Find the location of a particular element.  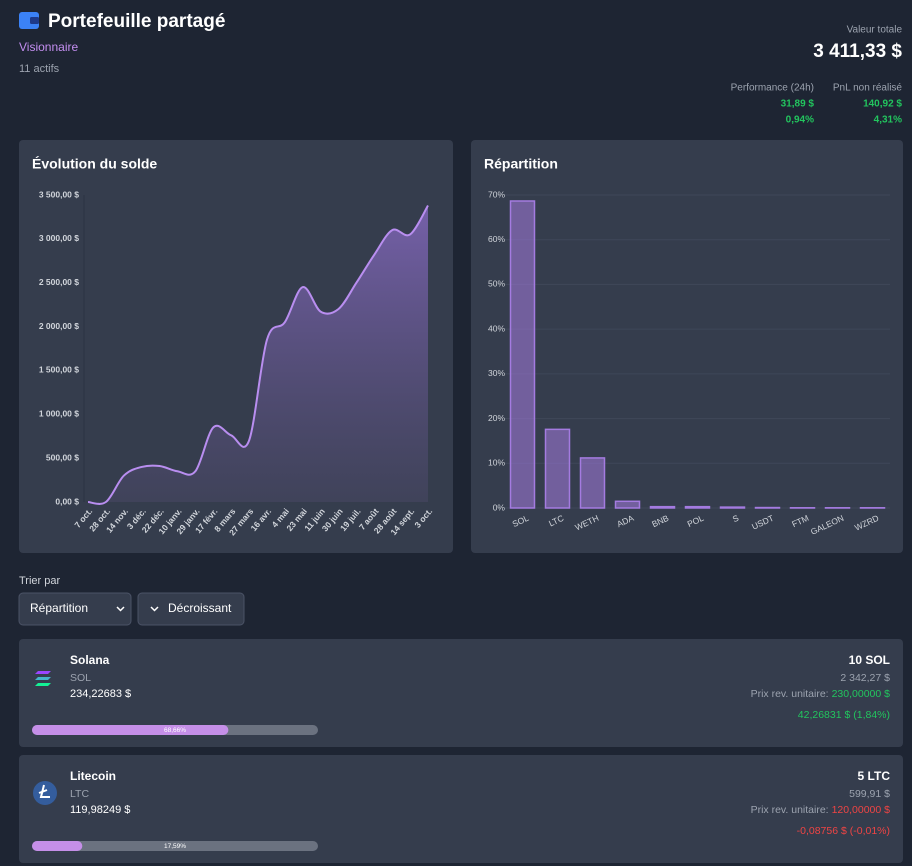

perf-value: 31,89 $ is located at coordinates (798, 104).